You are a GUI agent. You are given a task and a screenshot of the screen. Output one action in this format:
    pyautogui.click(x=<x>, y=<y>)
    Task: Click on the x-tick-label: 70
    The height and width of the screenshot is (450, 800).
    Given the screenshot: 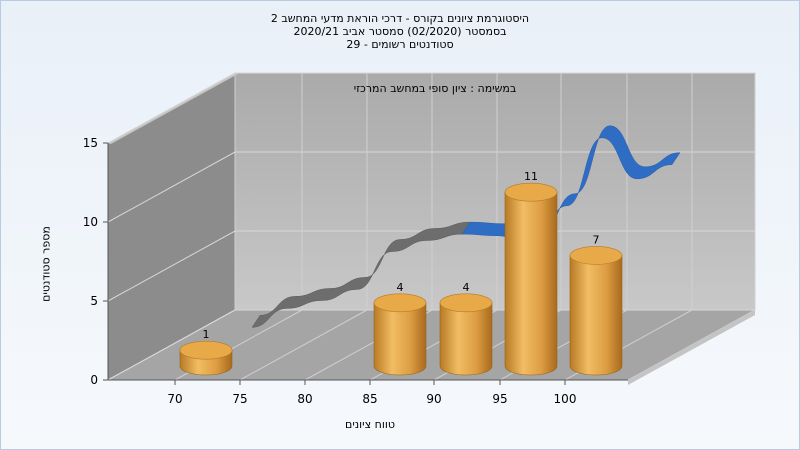 What is the action you would take?
    pyautogui.click(x=174, y=399)
    